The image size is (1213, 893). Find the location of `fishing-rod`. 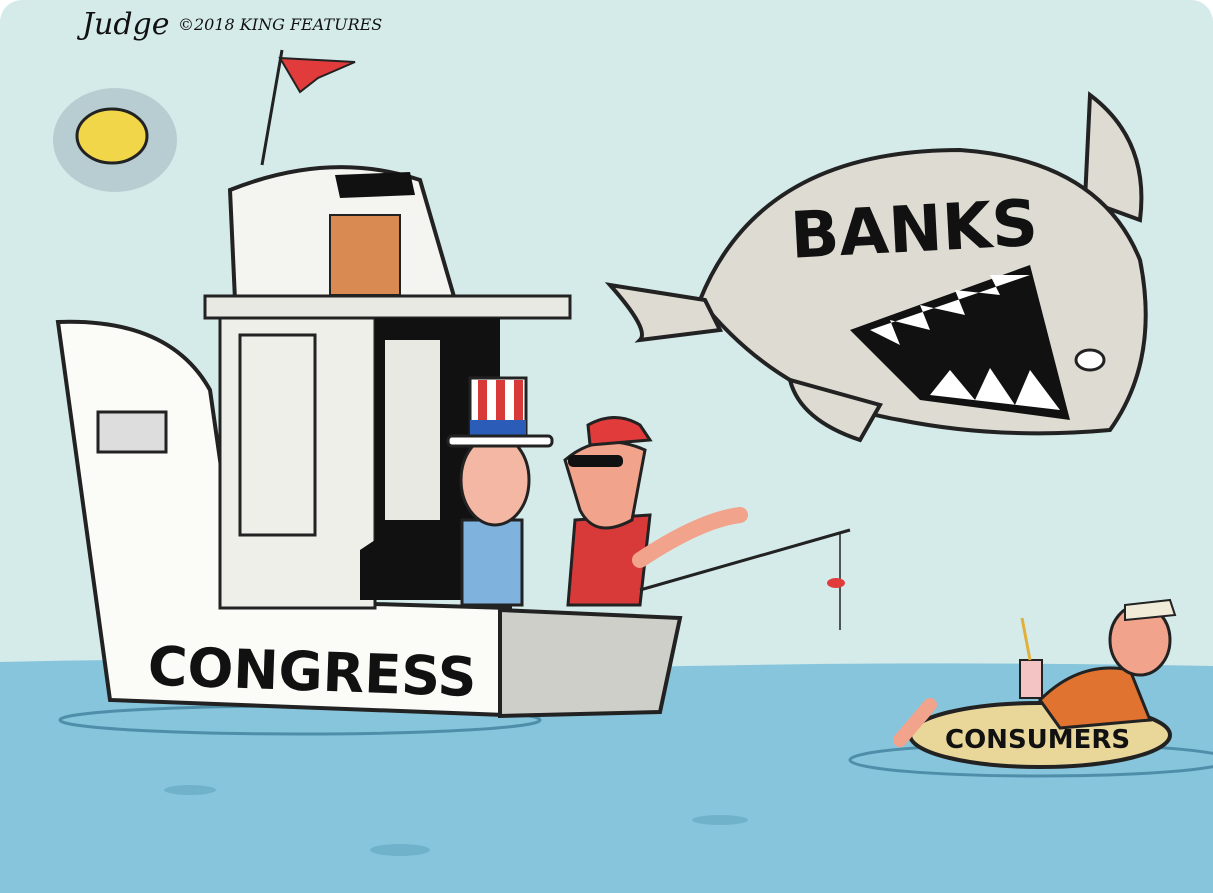

fishing-rod is located at coordinates (745, 560).